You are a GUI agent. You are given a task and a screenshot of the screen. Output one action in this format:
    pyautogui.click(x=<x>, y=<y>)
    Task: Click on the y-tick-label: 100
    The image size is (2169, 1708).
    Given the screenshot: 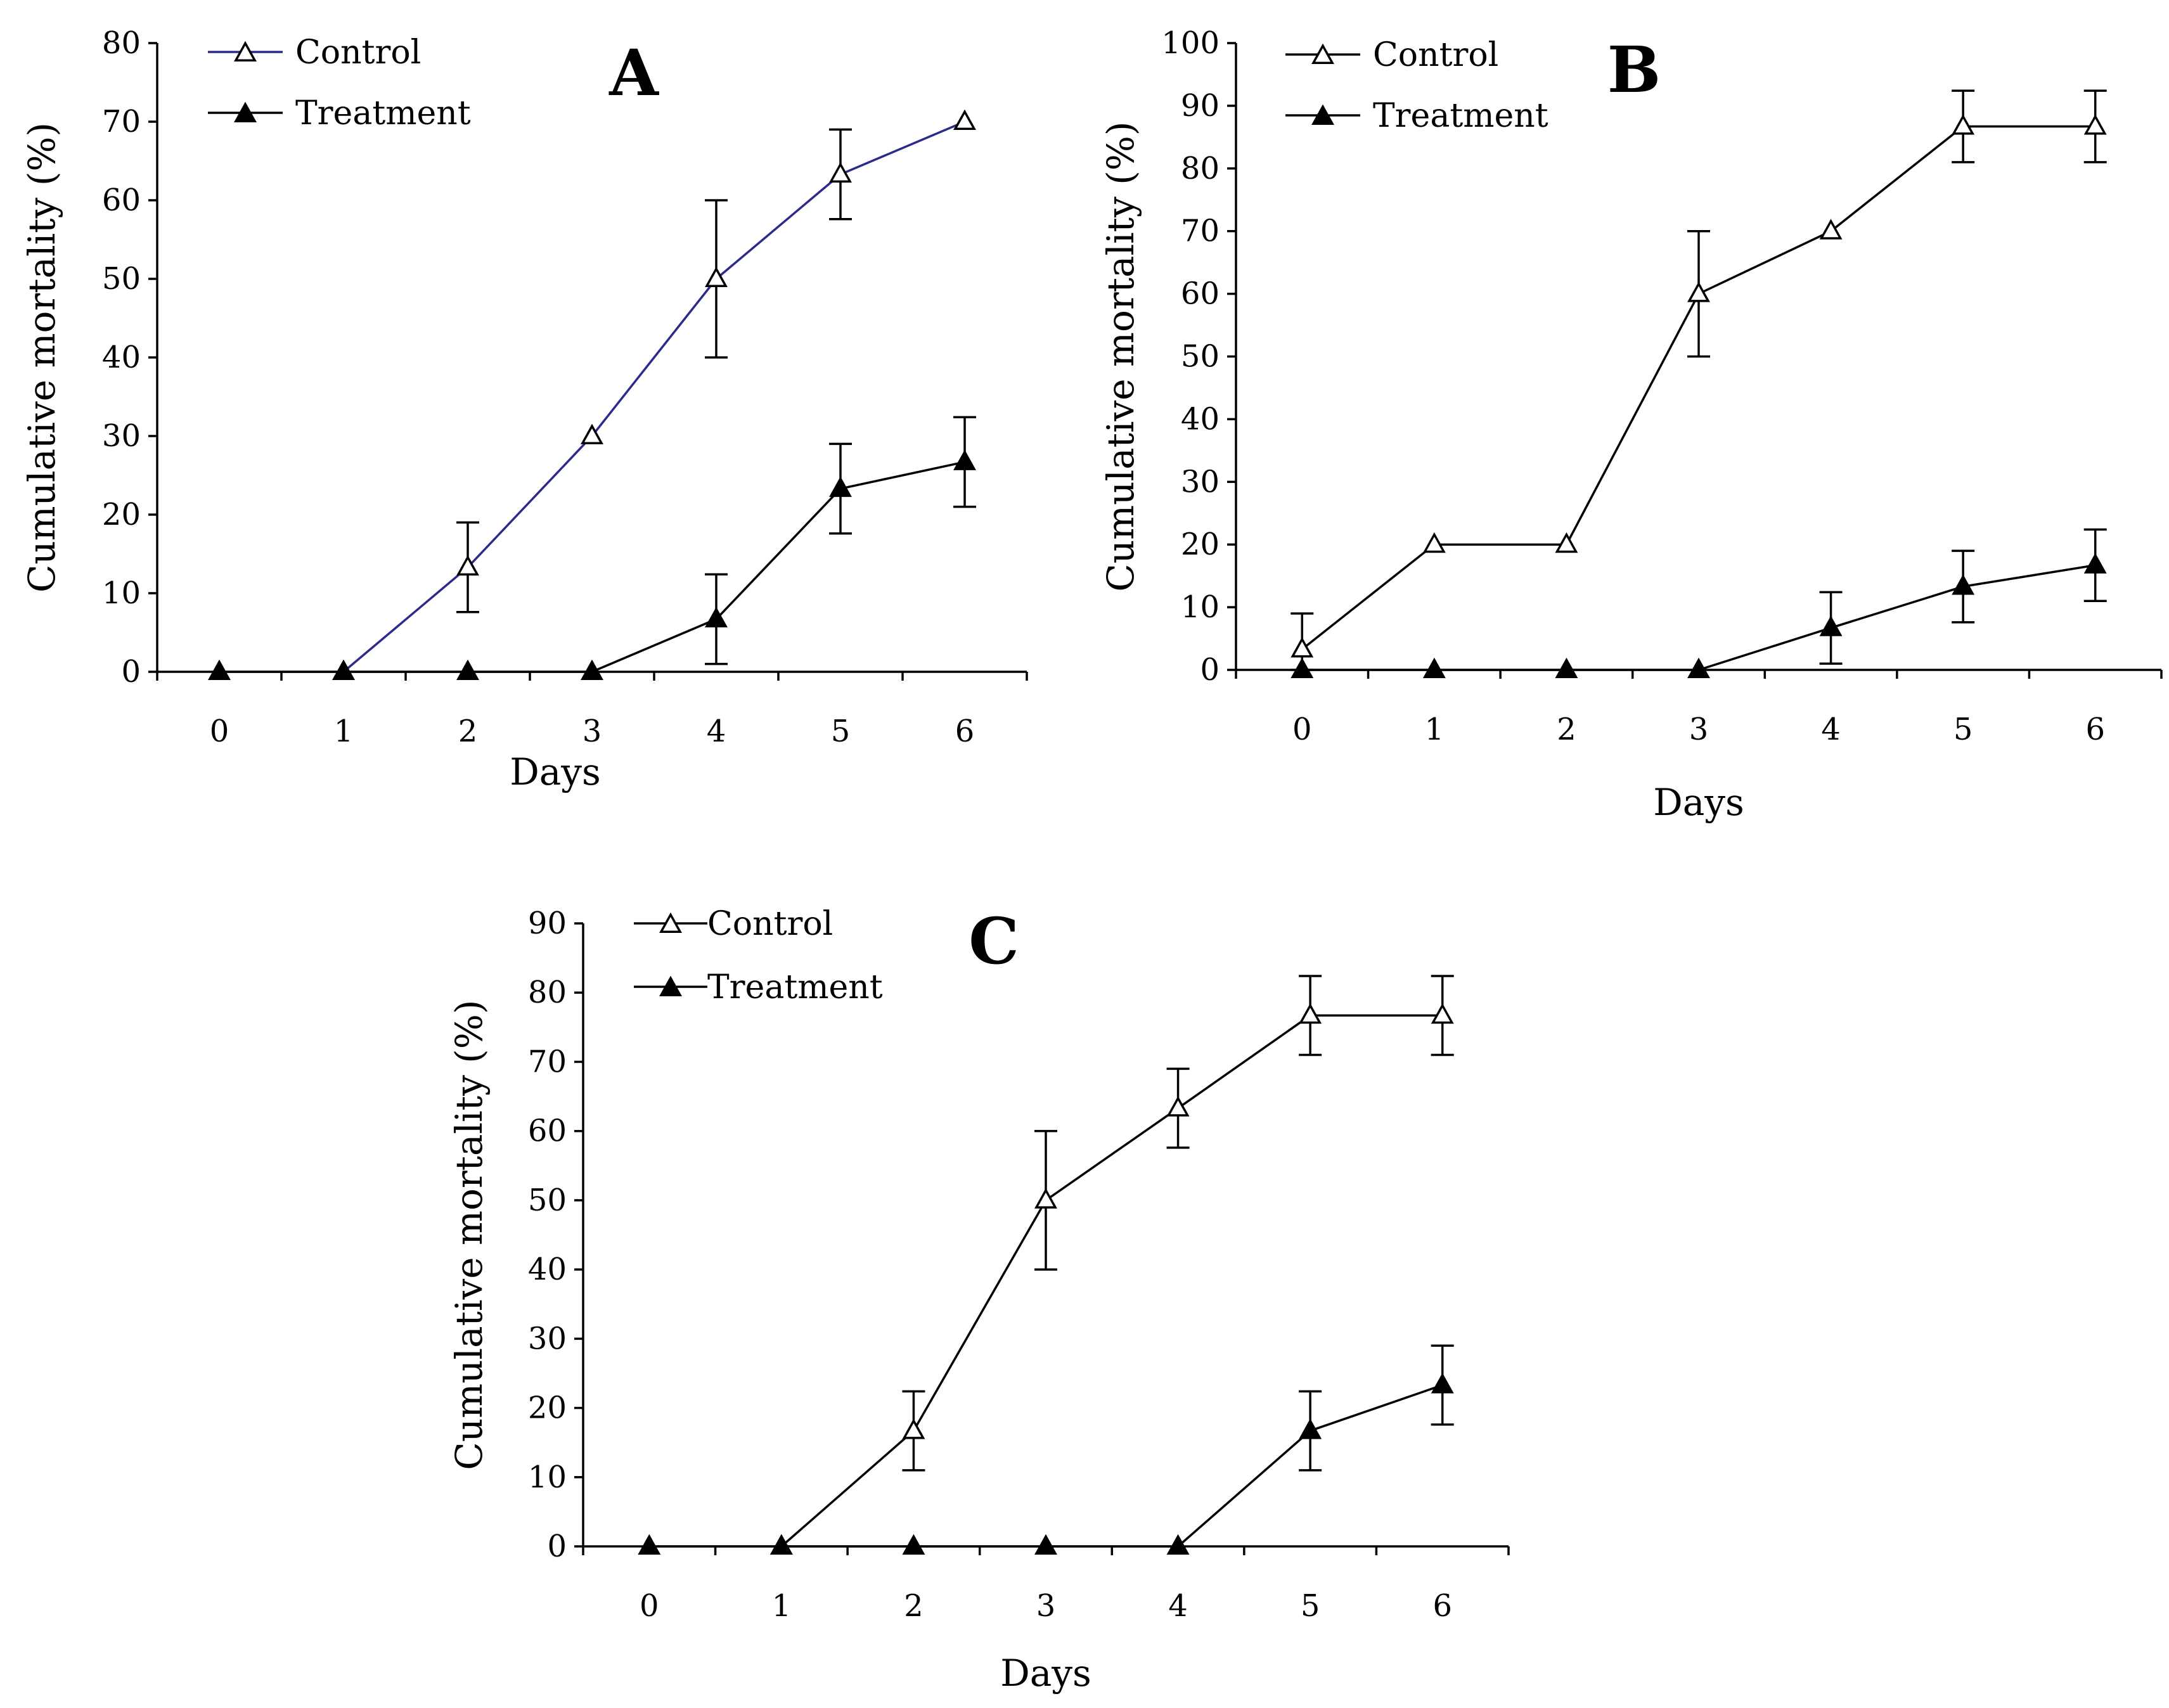 What is the action you would take?
    pyautogui.click(x=1190, y=43)
    